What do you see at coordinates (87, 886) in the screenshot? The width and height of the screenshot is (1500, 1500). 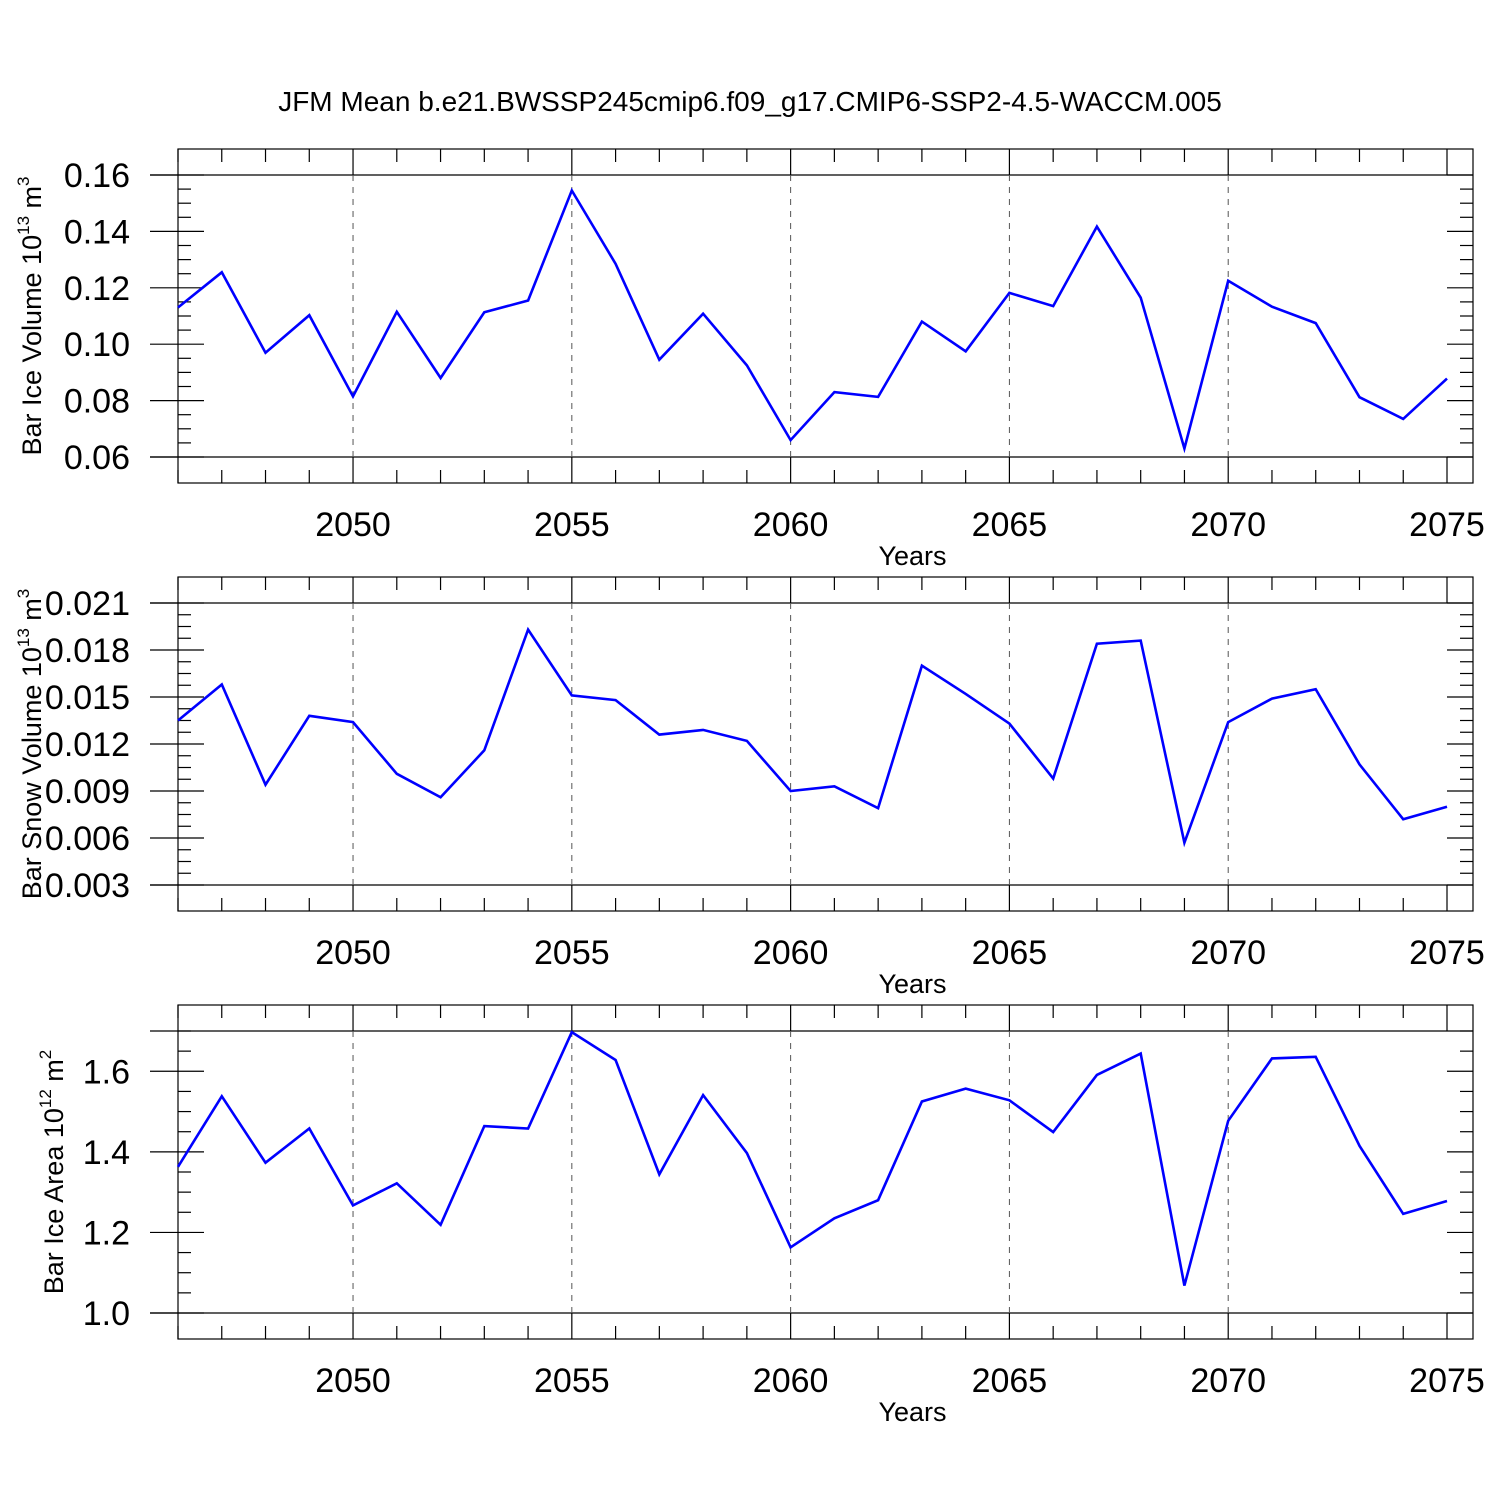 I see `y-tick-label: 0.003` at bounding box center [87, 886].